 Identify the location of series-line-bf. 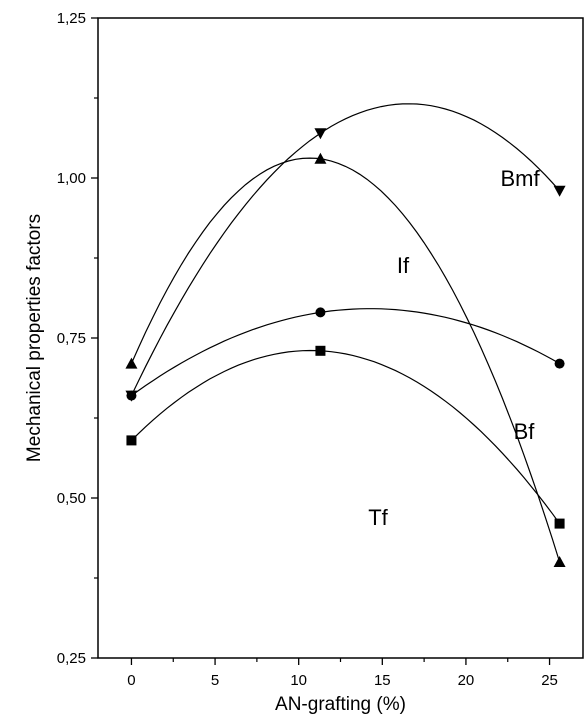
(345, 352).